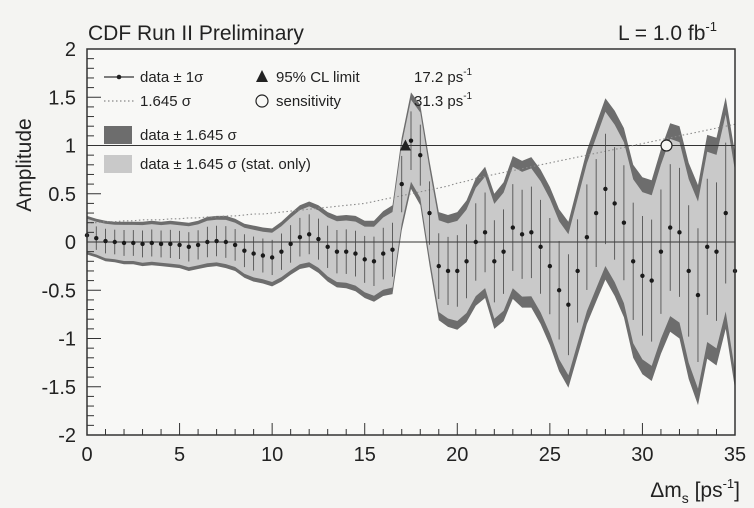  I want to click on legend-marker-triangle, so click(262, 76).